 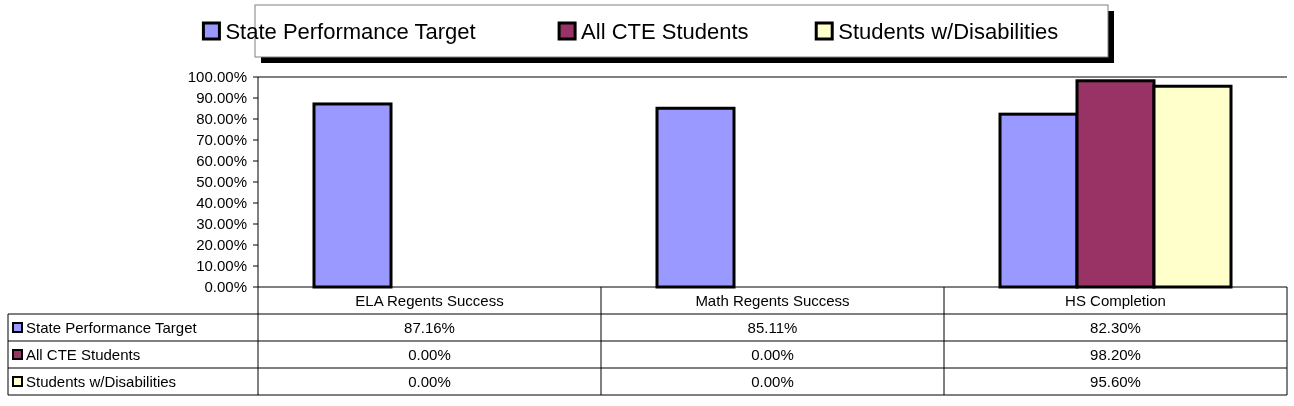 What do you see at coordinates (225, 286) in the screenshot?
I see `y-tick-label: 0.00%` at bounding box center [225, 286].